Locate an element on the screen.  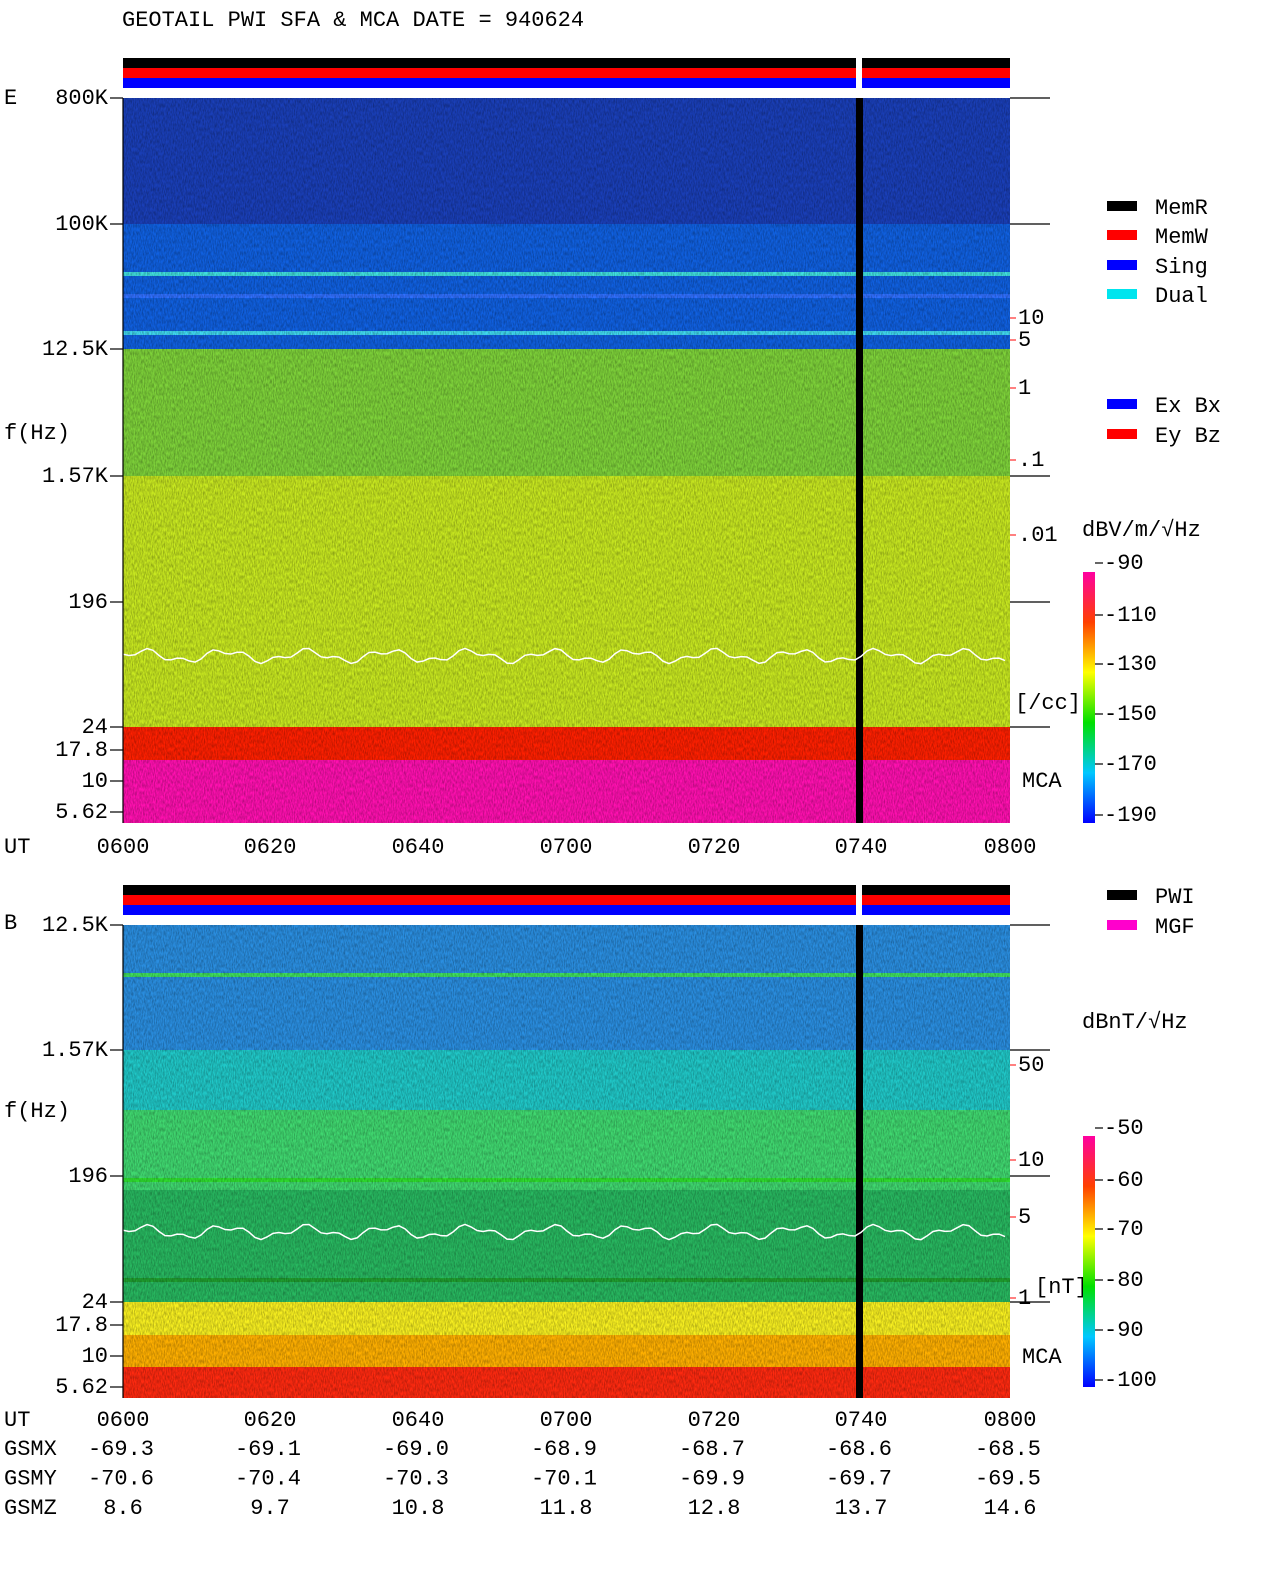
data-gap is located at coordinates (859, 1161).